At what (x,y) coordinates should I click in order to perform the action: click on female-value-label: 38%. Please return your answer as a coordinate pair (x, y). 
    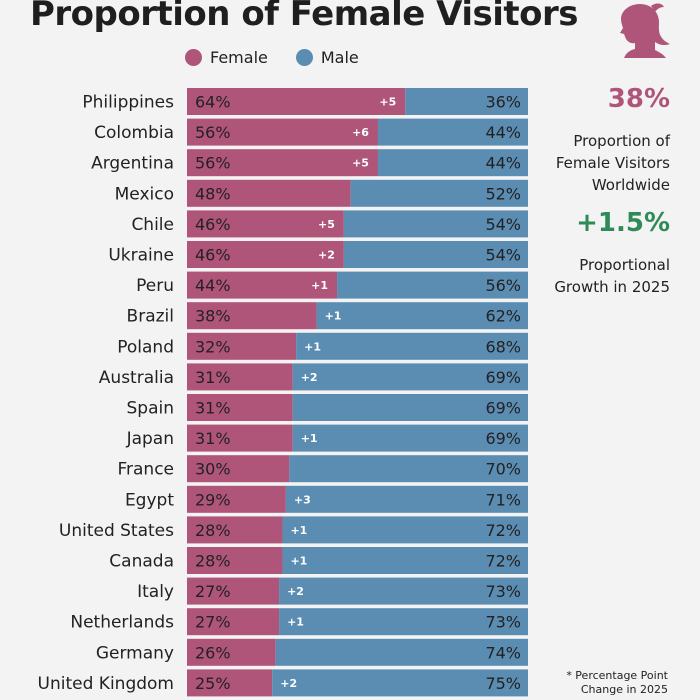
    Looking at the image, I should click on (213, 316).